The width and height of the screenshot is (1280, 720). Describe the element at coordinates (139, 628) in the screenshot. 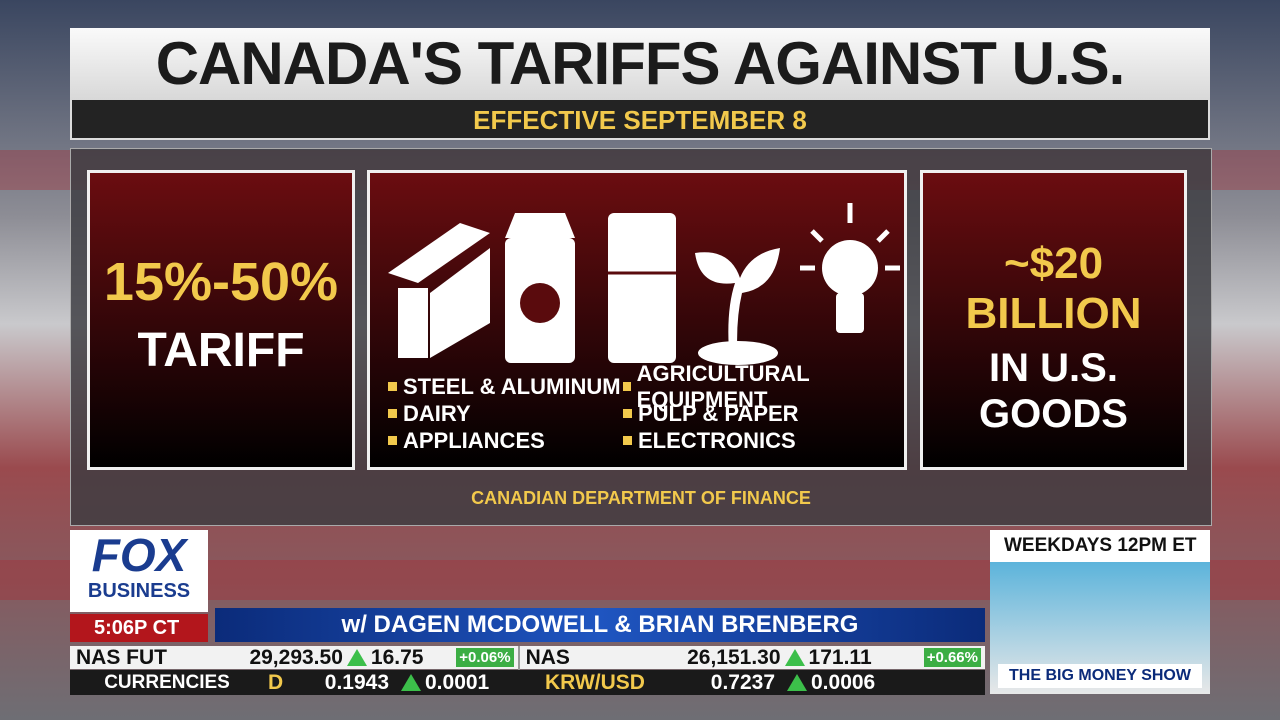

I see `clock: 5:06P CT` at that location.